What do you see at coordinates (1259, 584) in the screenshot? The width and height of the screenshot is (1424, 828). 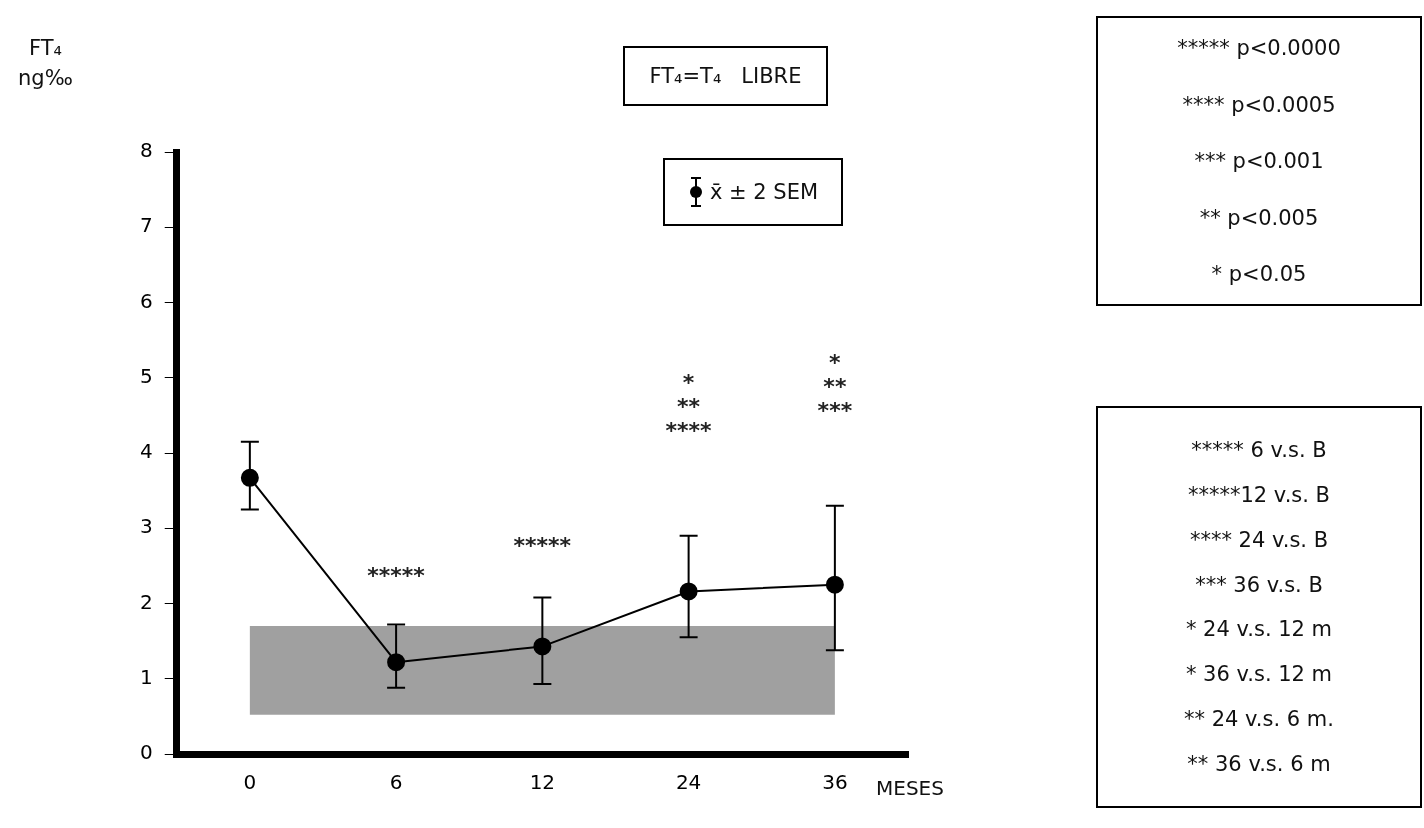 I see `text: *** 36 v.s. B` at bounding box center [1259, 584].